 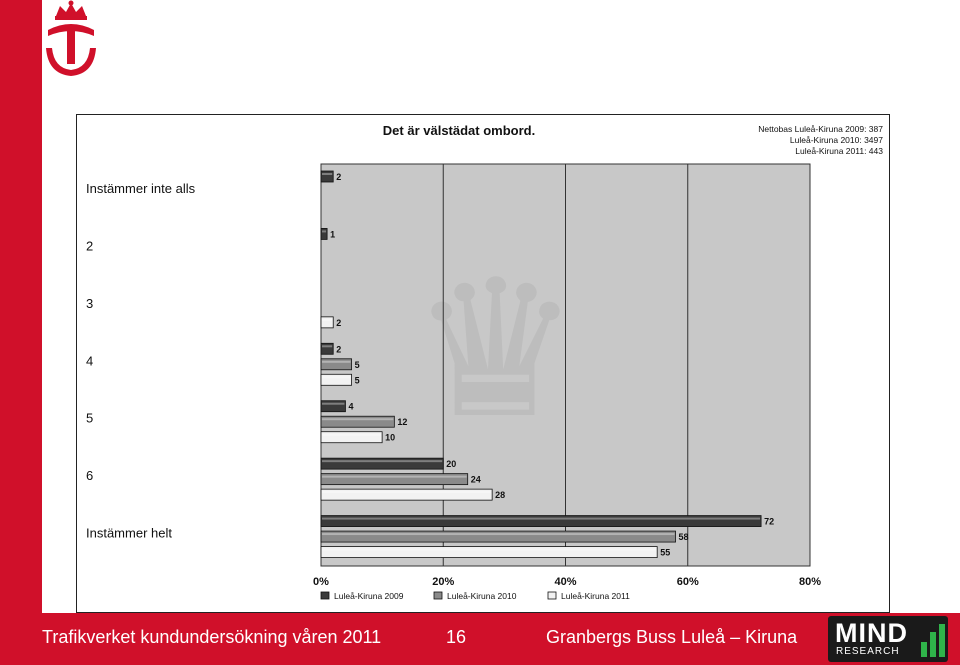 I want to click on data-label: 55, so click(x=665, y=553).